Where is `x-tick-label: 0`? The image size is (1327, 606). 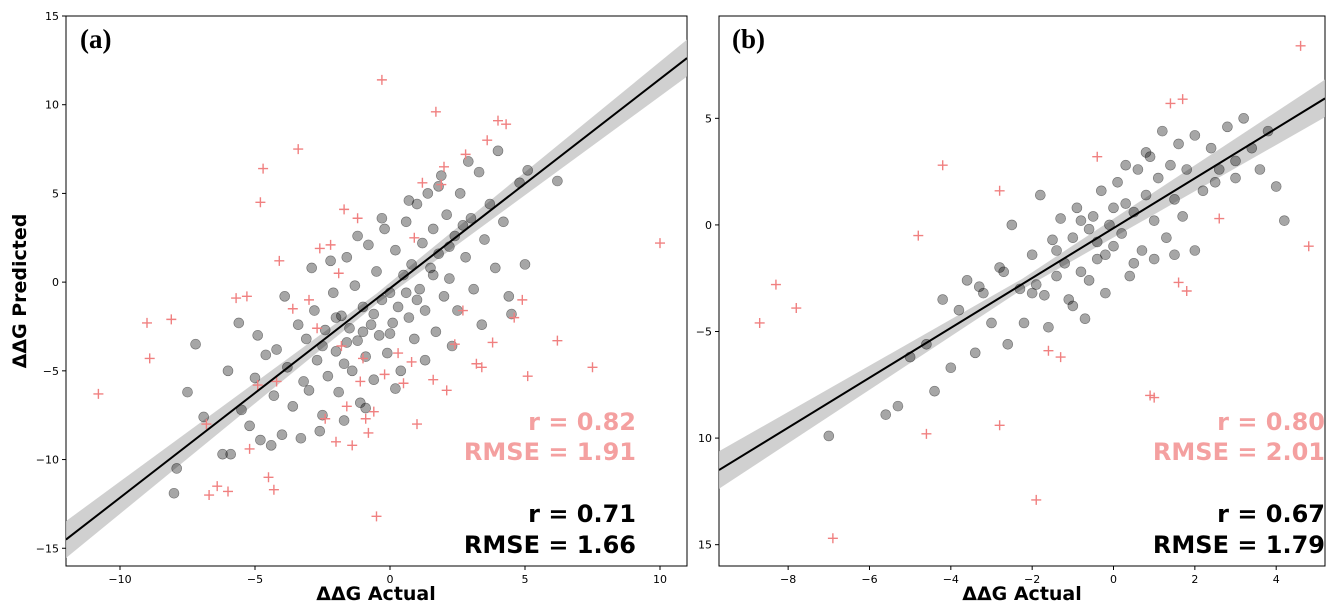
x-tick-label: 0 is located at coordinates (1113, 579).